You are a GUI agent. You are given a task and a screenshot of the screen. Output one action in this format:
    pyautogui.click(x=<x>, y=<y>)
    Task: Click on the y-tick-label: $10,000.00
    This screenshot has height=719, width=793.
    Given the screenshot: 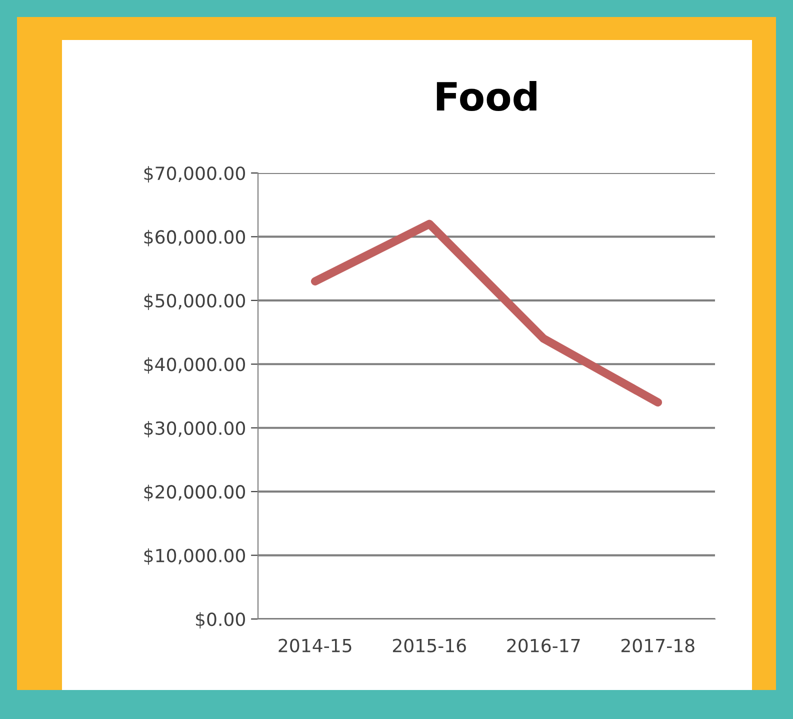 What is the action you would take?
    pyautogui.click(x=194, y=556)
    